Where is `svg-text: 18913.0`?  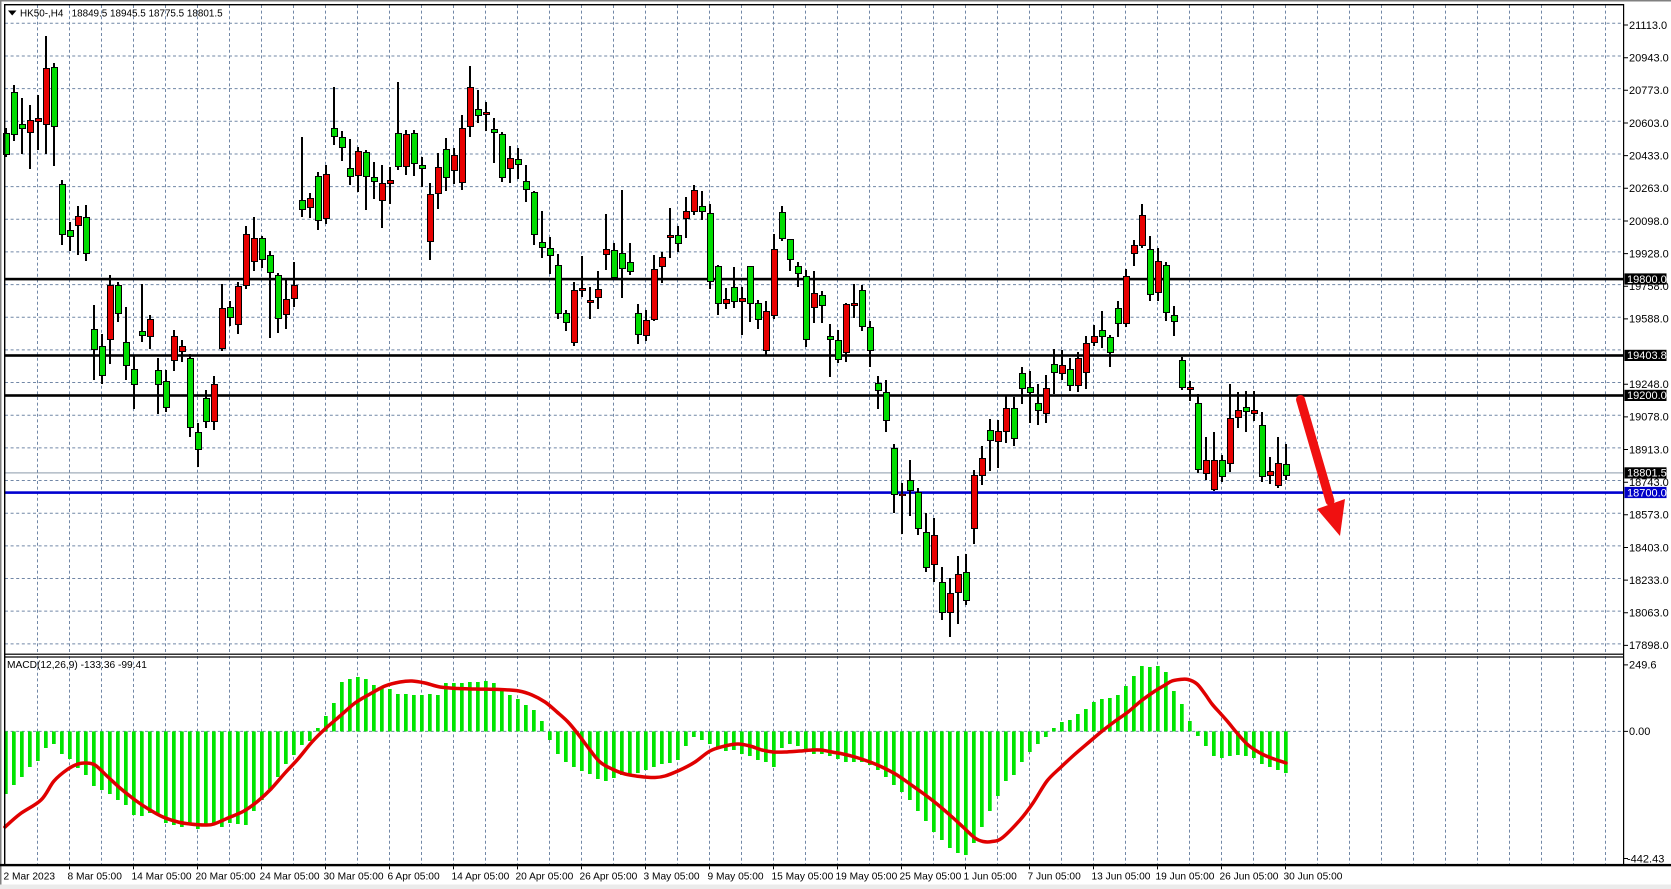 svg-text: 18913.0 is located at coordinates (1649, 450).